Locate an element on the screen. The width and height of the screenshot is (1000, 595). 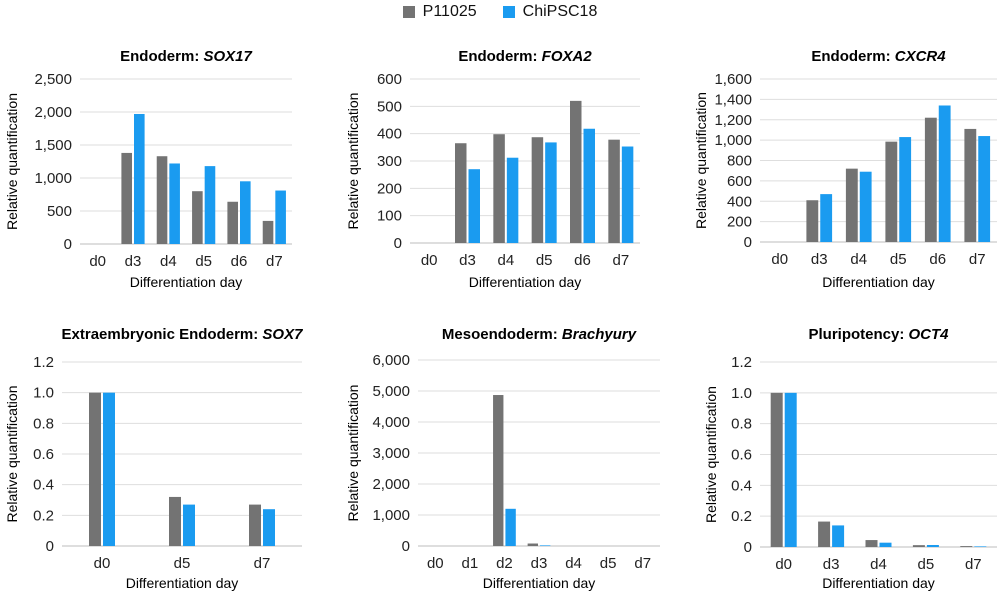
chart-2-ytick-label: 600 is located at coordinates (389, 79).